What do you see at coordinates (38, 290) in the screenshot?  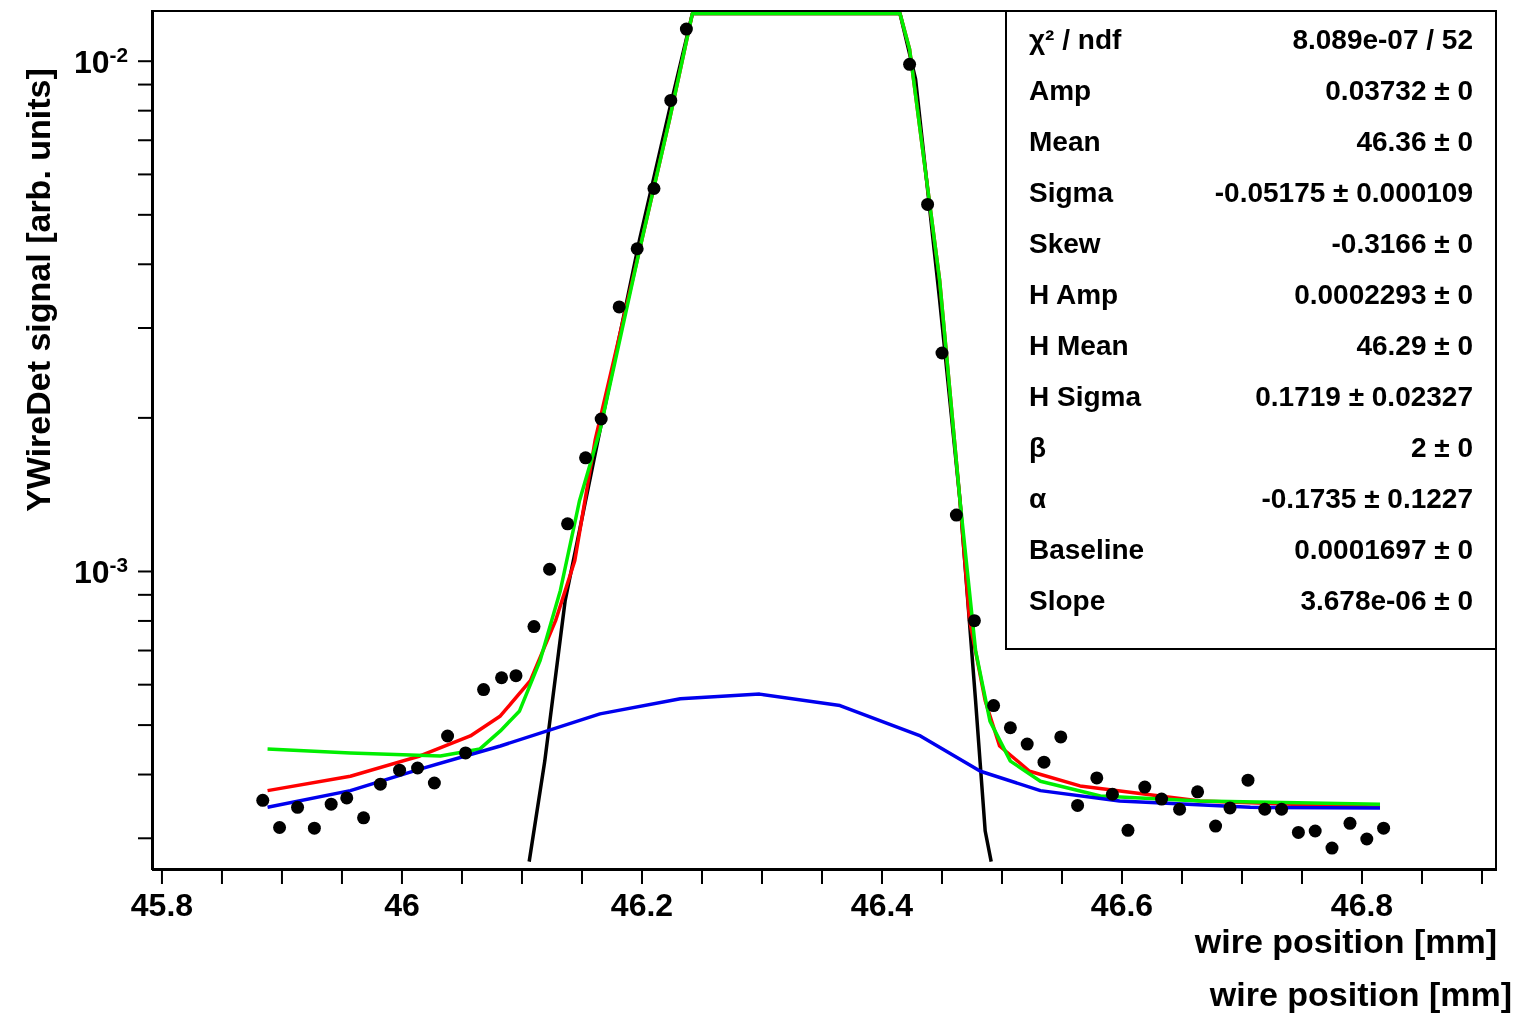 I see `y-axis-title: YWireDet signal [arb. units]` at bounding box center [38, 290].